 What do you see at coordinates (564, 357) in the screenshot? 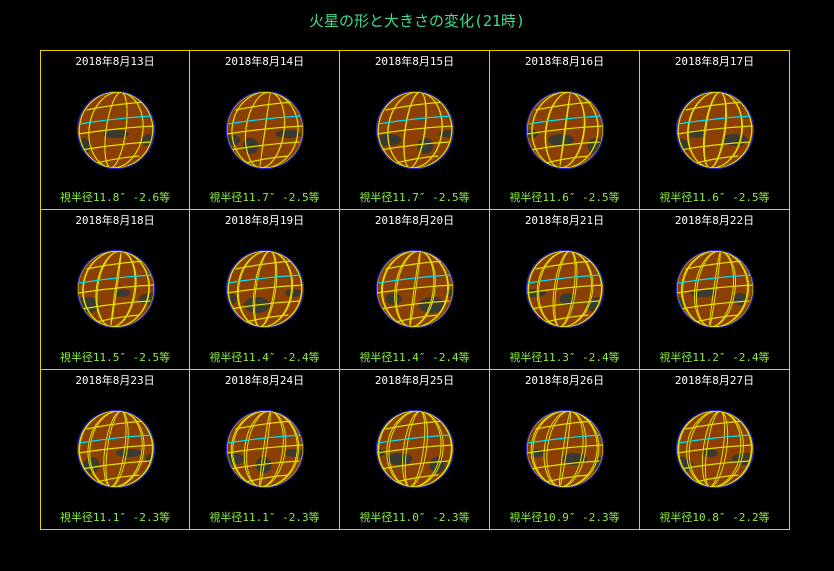
I see `panel-radius-magnitude: 視半径11.3″ -2.4等` at bounding box center [564, 357].